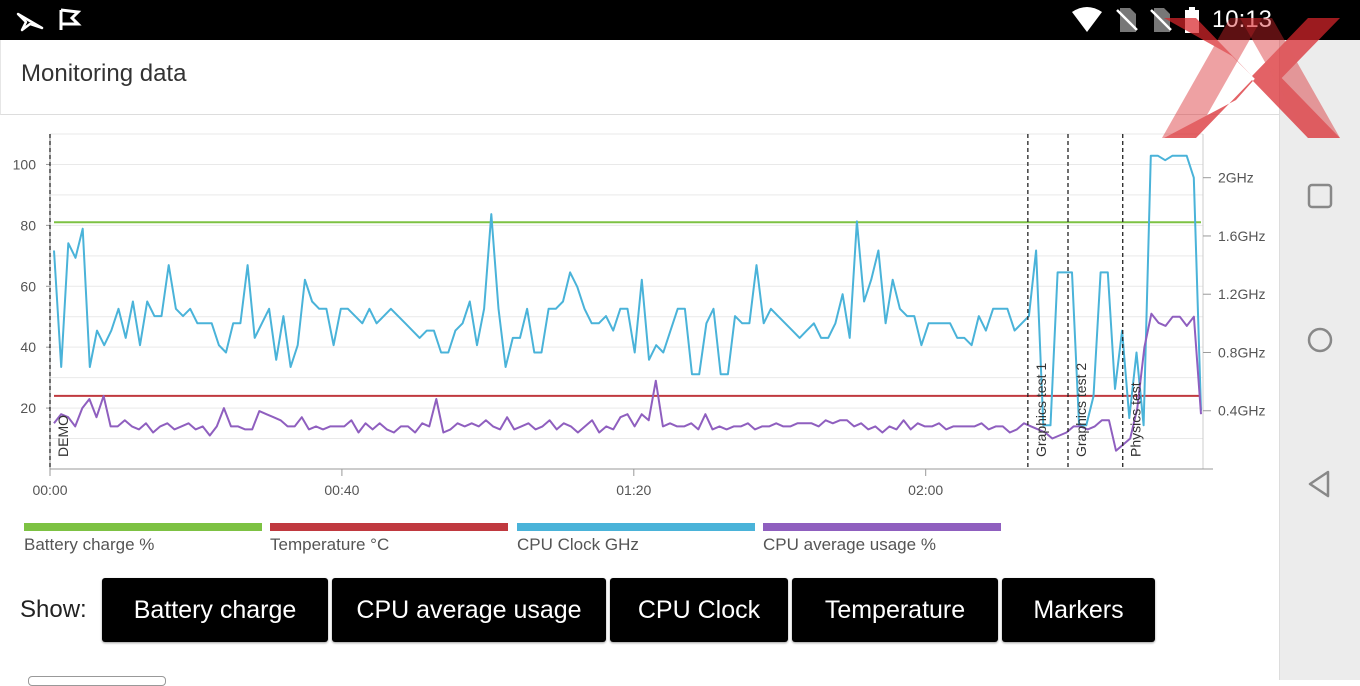 The image size is (1360, 686). Describe the element at coordinates (63, 436) in the screenshot. I see `marker-label: DEMO` at that location.